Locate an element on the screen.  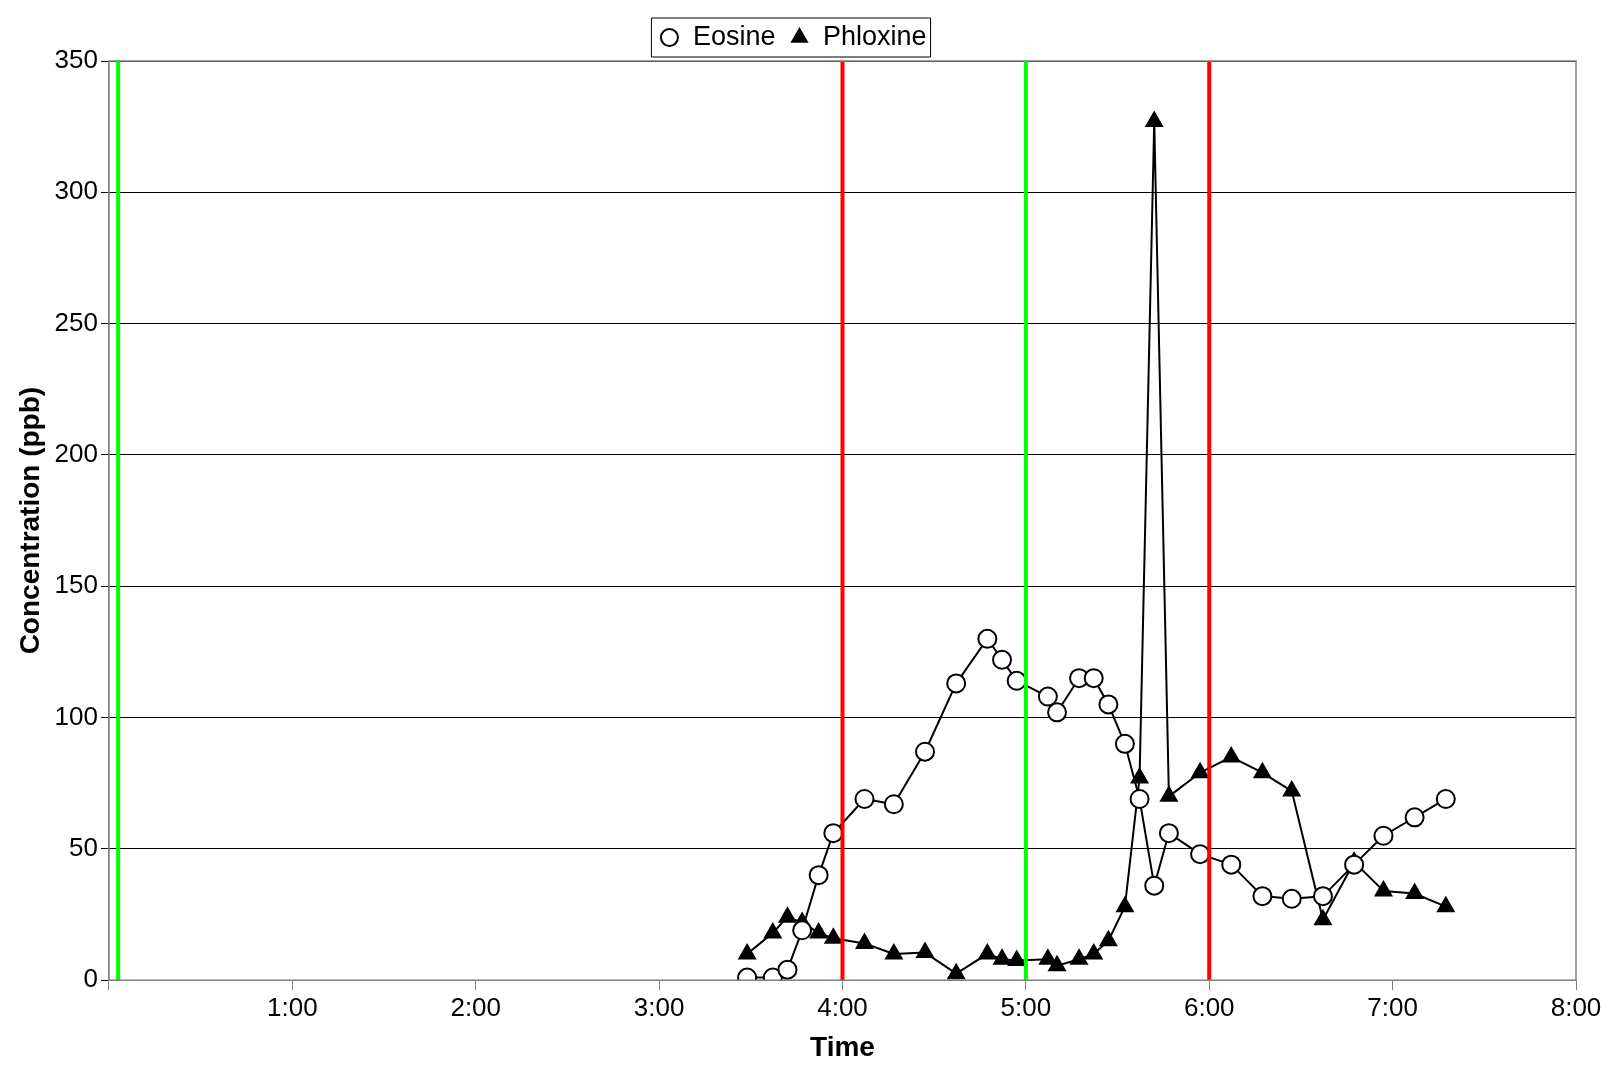
x-tick-label: 4:00 is located at coordinates (842, 1006).